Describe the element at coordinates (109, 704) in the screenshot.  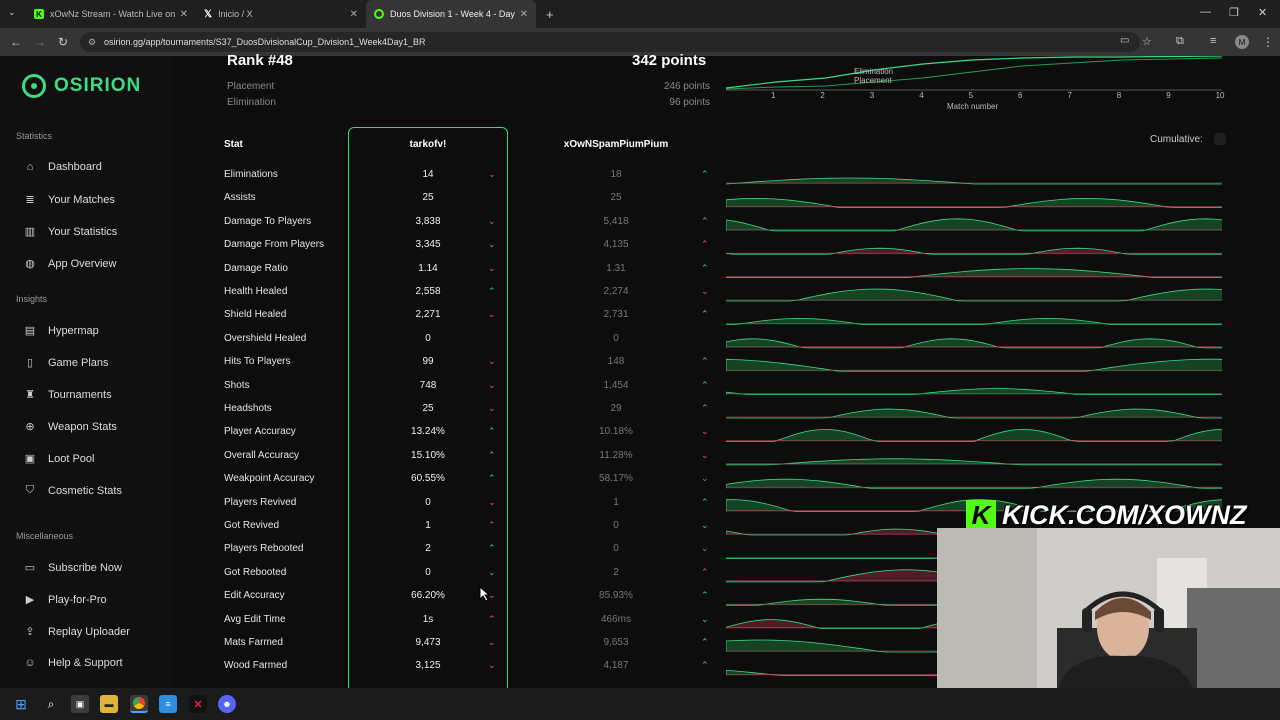
I see `file-explorer-icon: ▬` at that location.